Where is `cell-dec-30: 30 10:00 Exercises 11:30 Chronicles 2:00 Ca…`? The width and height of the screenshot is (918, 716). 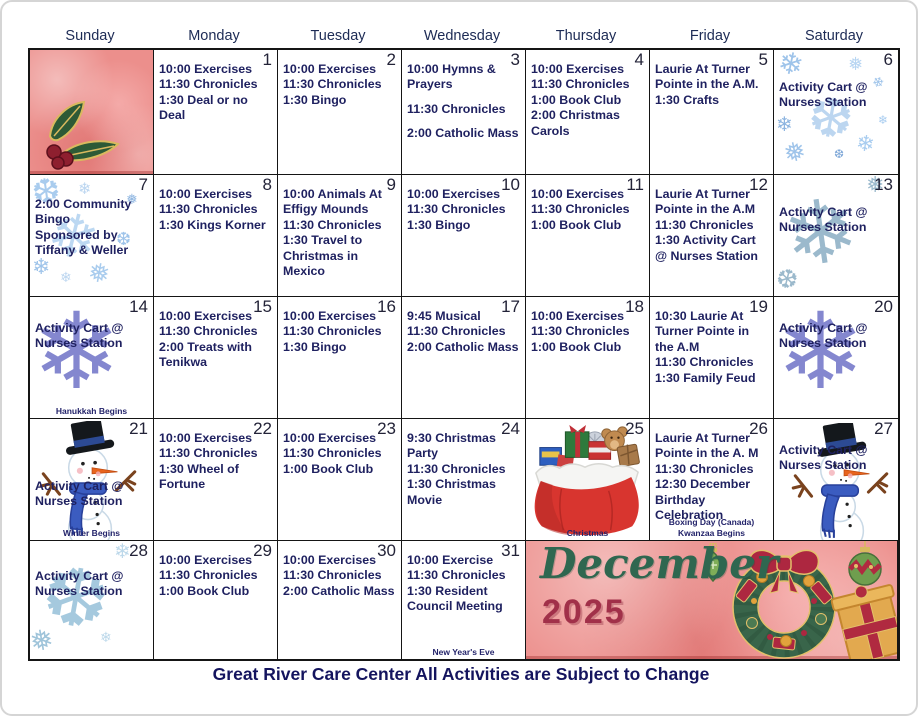
cell-dec-30: 30 10:00 Exercises 11:30 Chronicles 2:00 Ca… is located at coordinates (340, 600).